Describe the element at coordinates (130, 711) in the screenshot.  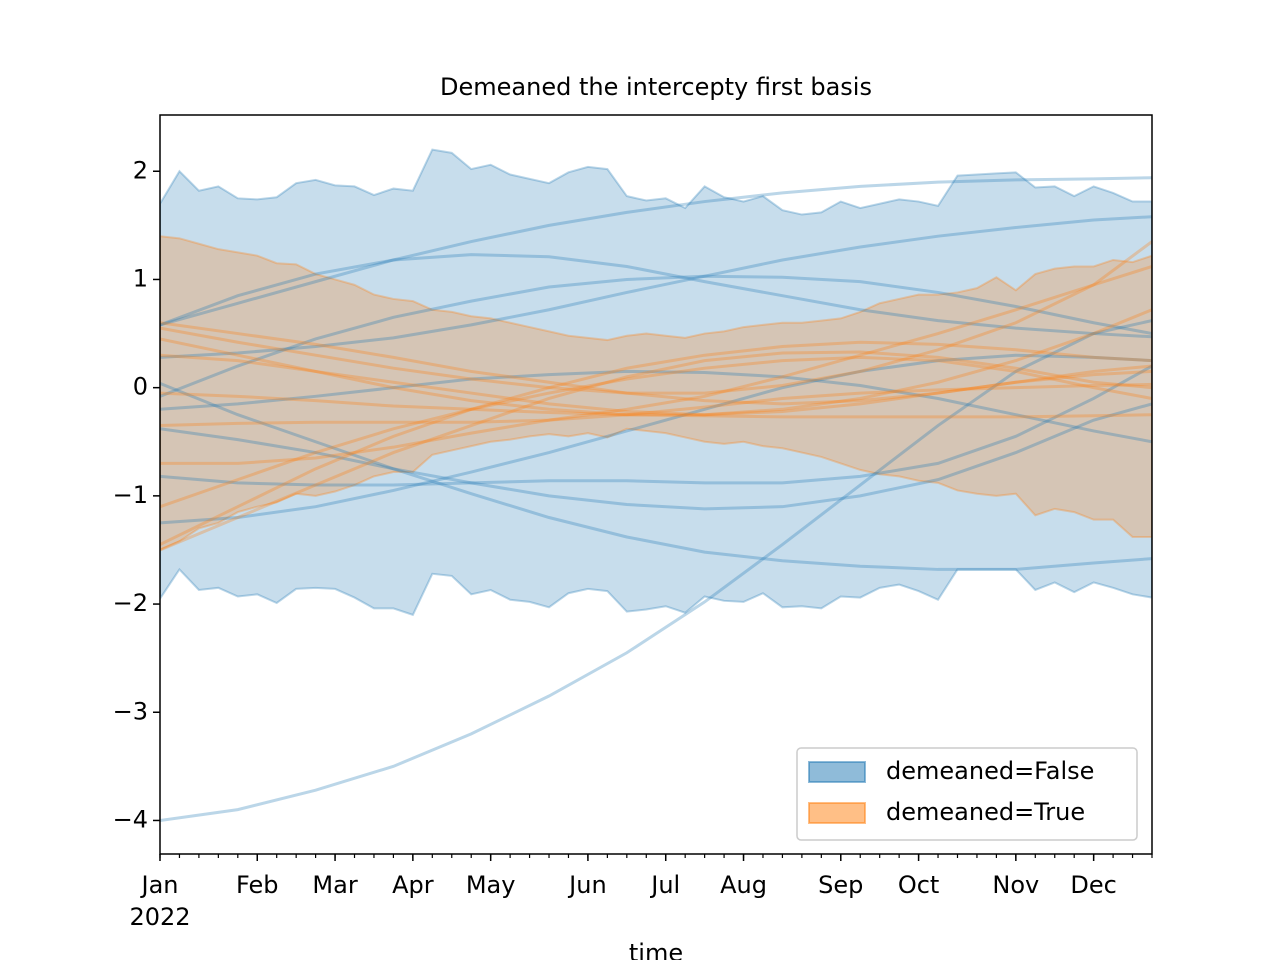
I see `y-tick-label: −3` at that location.